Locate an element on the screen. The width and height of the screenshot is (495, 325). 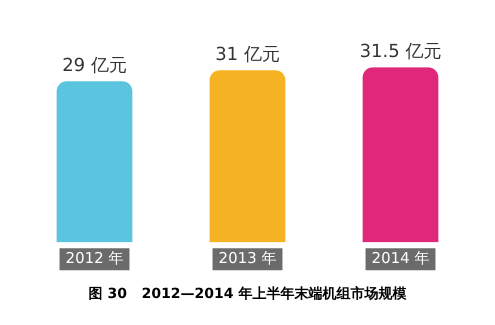
x-tick-label: 2012 年 is located at coordinates (95, 258).